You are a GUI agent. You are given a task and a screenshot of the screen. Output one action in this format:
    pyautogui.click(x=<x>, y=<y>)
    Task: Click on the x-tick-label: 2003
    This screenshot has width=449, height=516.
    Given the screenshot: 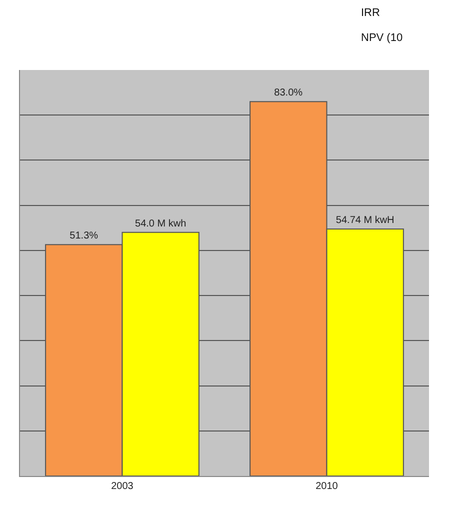 What is the action you would take?
    pyautogui.click(x=122, y=486)
    